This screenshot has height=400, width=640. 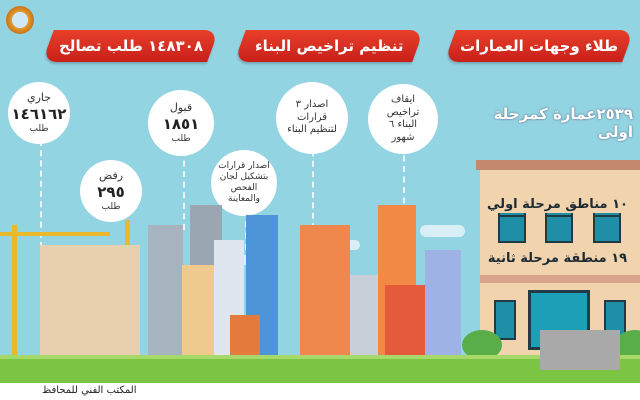 What do you see at coordinates (111, 206) in the screenshot?
I see `rejected-unit: طلب` at bounding box center [111, 206].